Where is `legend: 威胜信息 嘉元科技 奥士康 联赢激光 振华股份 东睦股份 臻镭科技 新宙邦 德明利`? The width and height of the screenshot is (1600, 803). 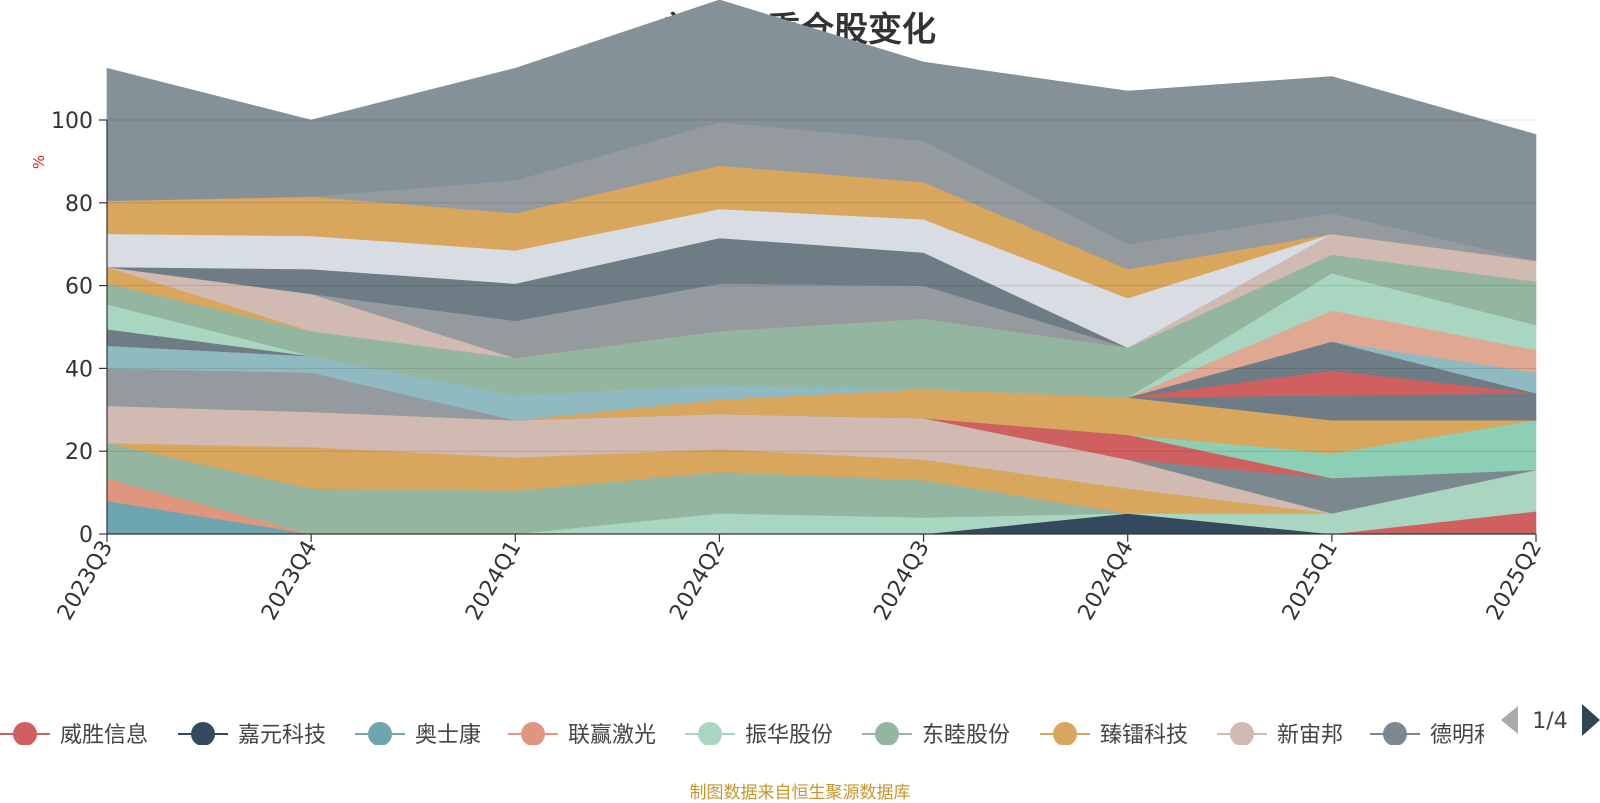 legend: 威胜信息 嘉元科技 奥士康 联赢激光 振华股份 东睦股份 臻镭科技 新宙邦 德明利 is located at coordinates (748, 735).